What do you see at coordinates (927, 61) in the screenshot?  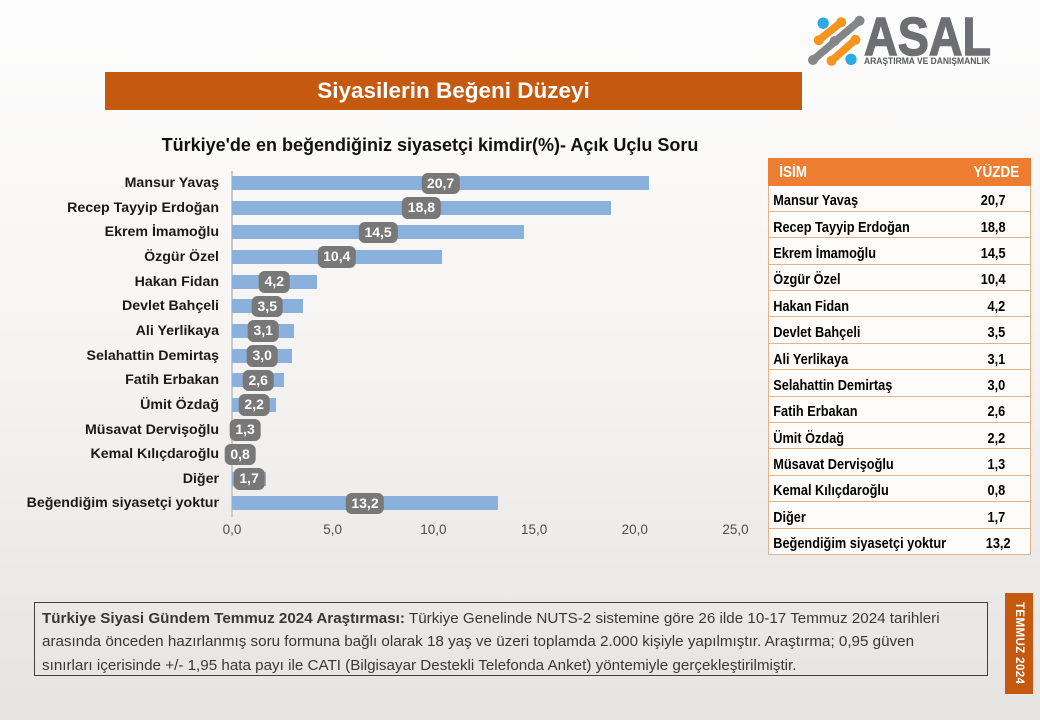 I see `svg-text: ARAŞTIRMA VE DANIŞMANLIK` at bounding box center [927, 61].